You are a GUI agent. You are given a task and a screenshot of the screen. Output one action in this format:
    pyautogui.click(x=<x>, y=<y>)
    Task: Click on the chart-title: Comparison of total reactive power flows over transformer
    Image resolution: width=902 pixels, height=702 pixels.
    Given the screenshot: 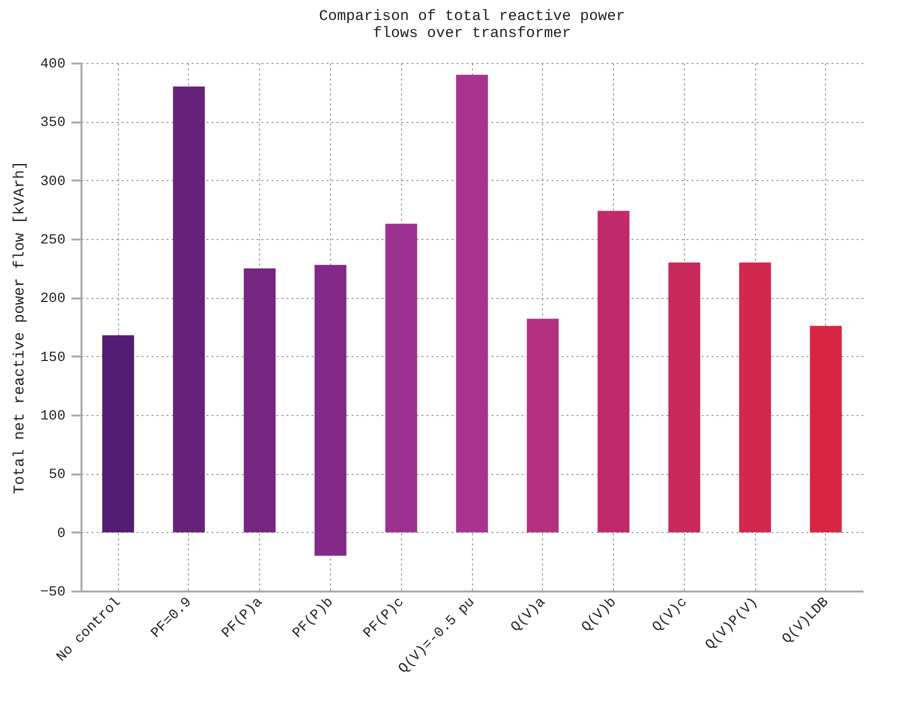 What is the action you would take?
    pyautogui.click(x=472, y=25)
    